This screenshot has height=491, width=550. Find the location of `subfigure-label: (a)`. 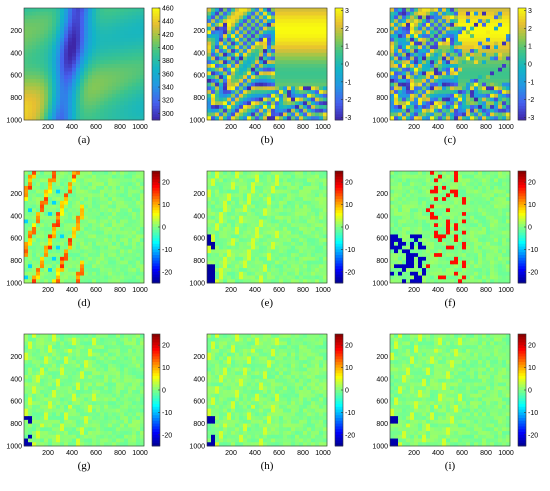

subfigure-label: (a) is located at coordinates (84, 140).